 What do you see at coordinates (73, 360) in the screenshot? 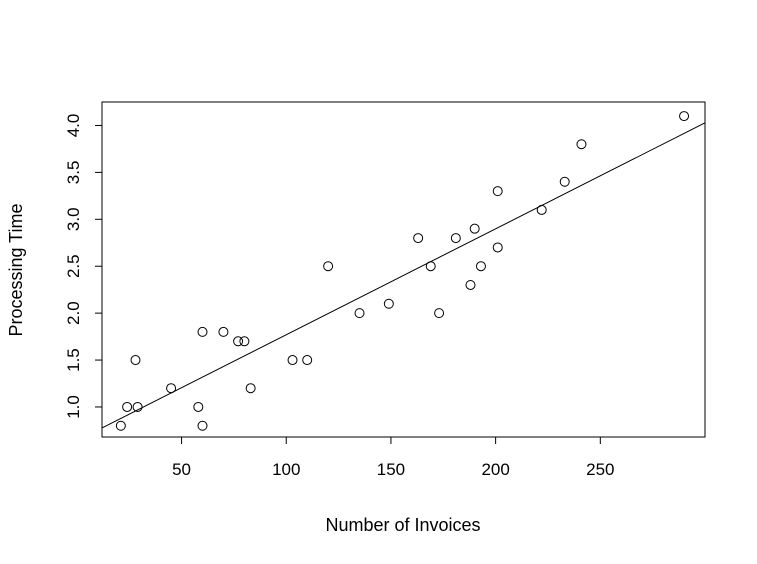
I see `y-tick-label-1.5: 1.5` at bounding box center [73, 360].